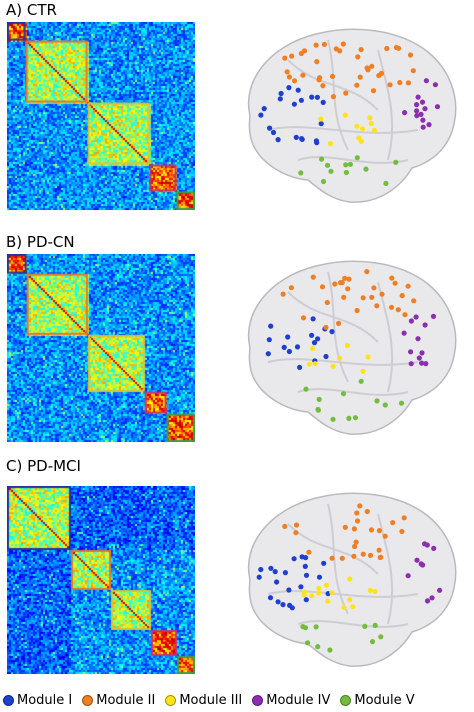  I want to click on panel-b-label: B) PD-CN, so click(40, 242).